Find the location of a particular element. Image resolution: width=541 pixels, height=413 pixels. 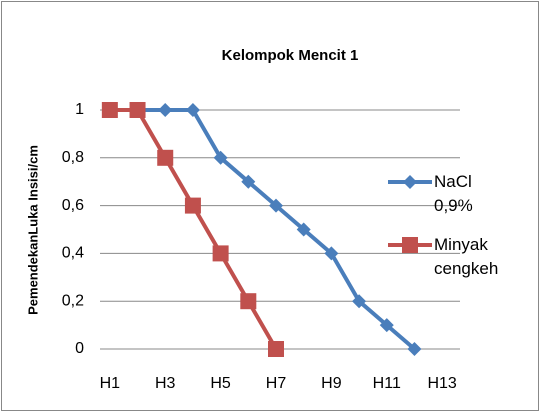

y-tick-label: 0 is located at coordinates (79, 348).